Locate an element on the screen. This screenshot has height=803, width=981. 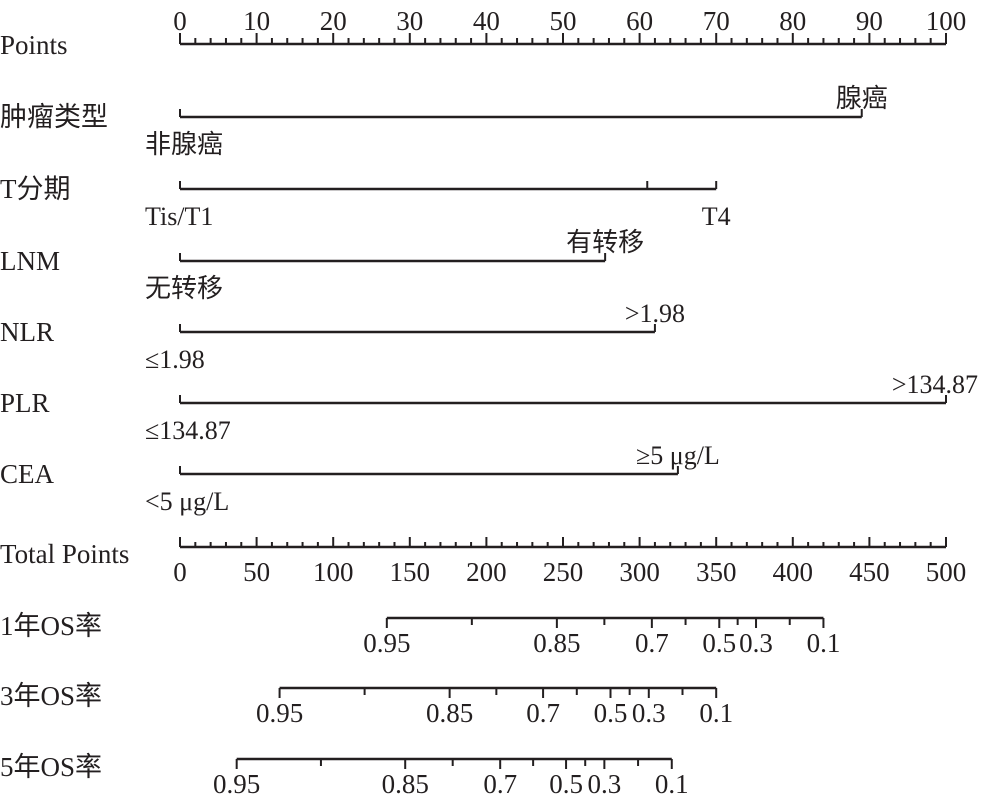
predictor-level-label: 非腺癌 is located at coordinates (184, 144).